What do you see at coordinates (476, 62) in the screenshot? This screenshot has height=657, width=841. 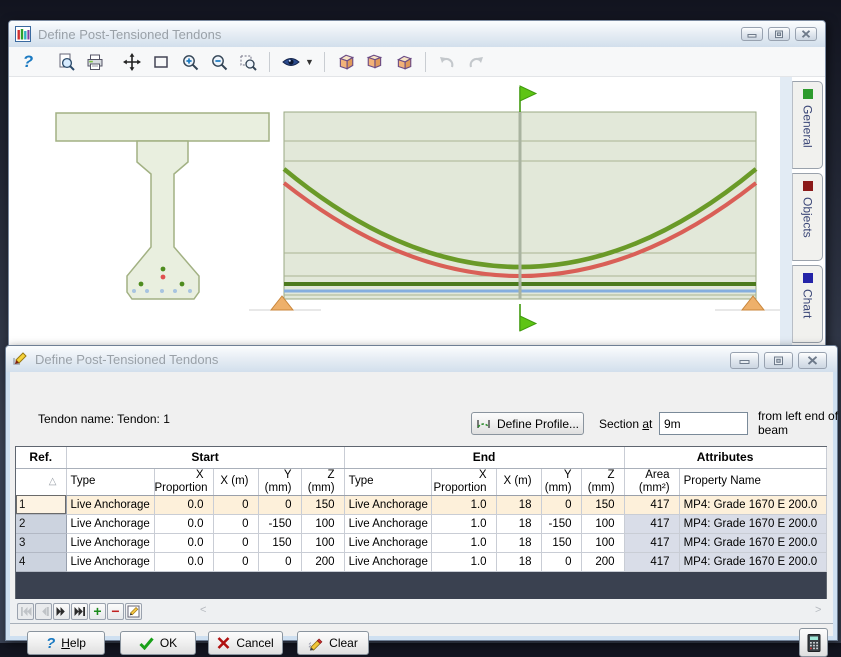 I see `redo-button` at bounding box center [476, 62].